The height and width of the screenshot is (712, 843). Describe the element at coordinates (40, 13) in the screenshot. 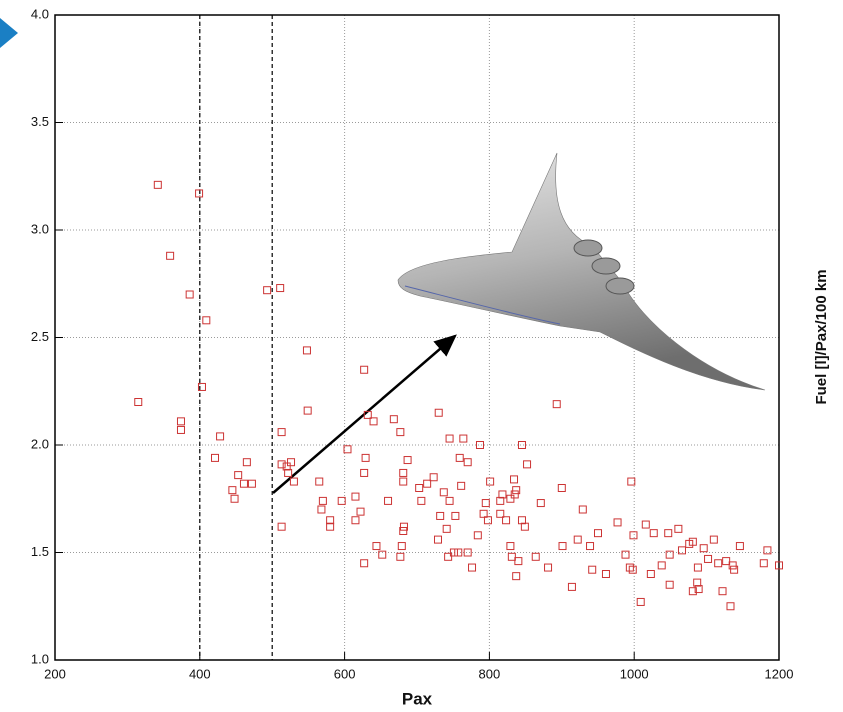

I see `y-tick-label: 4.0` at that location.